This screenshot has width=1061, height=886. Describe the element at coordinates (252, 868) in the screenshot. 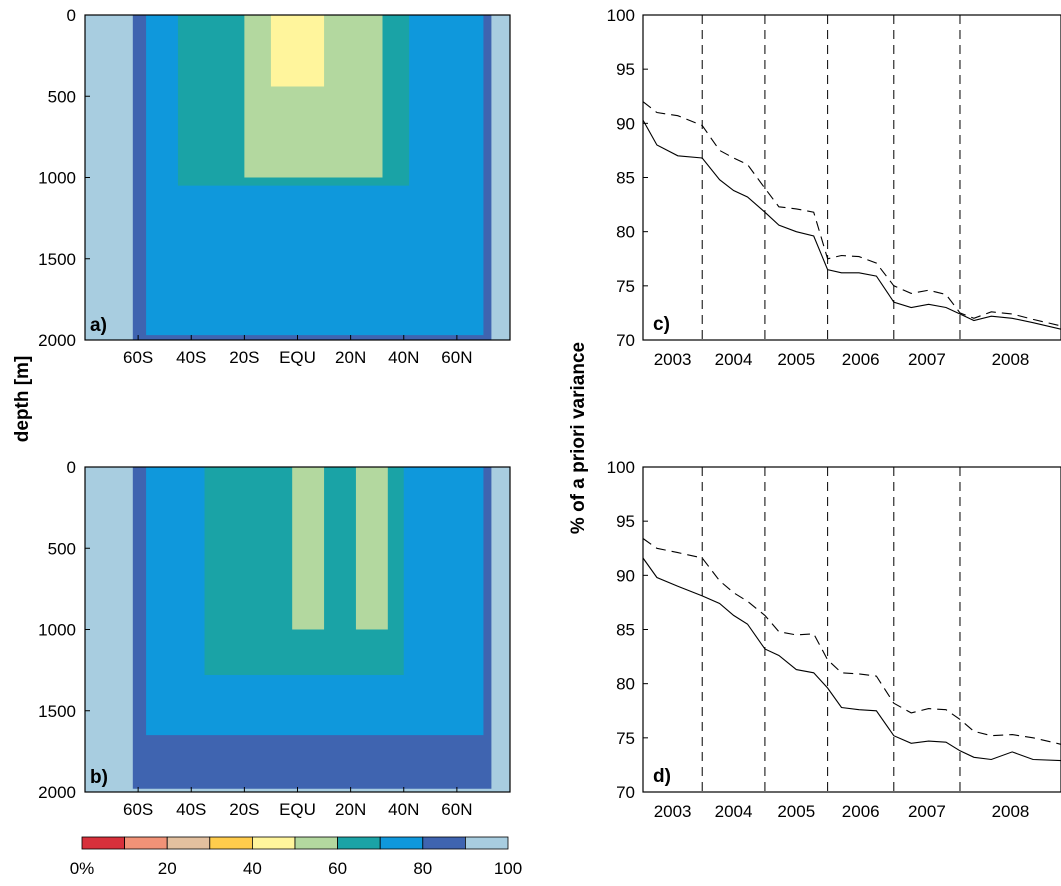

I see `colorbar-label: 40` at that location.